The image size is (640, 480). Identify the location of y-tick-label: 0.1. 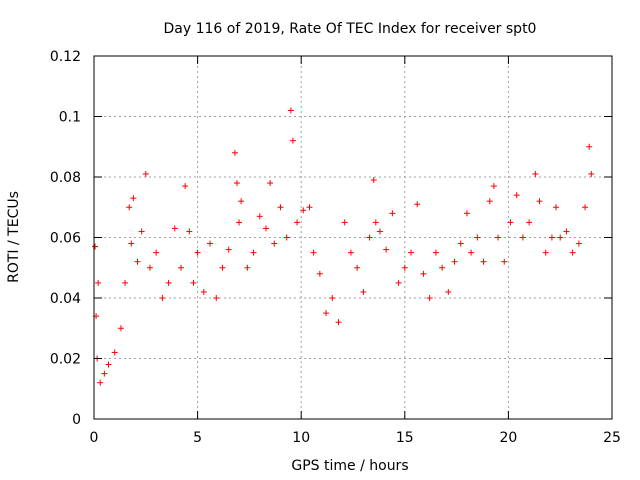
(70, 118).